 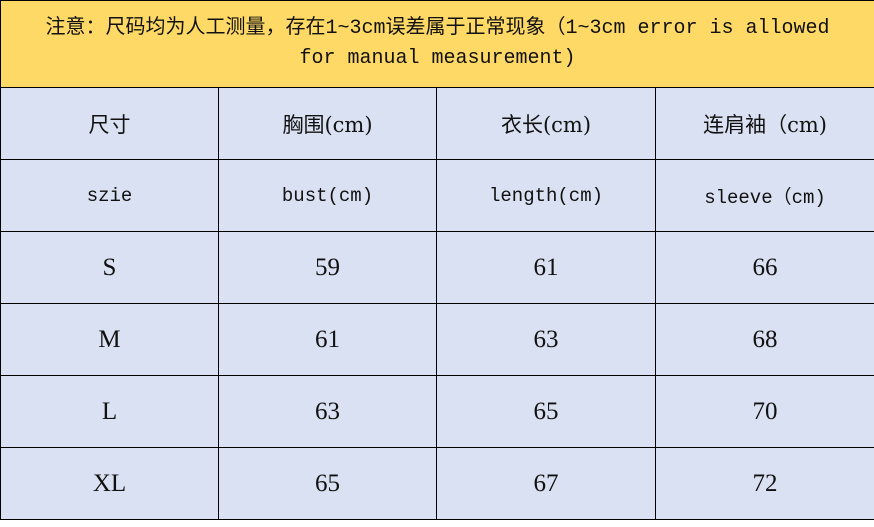 I want to click on table-row: XL 65 67 72, so click(x=437, y=483).